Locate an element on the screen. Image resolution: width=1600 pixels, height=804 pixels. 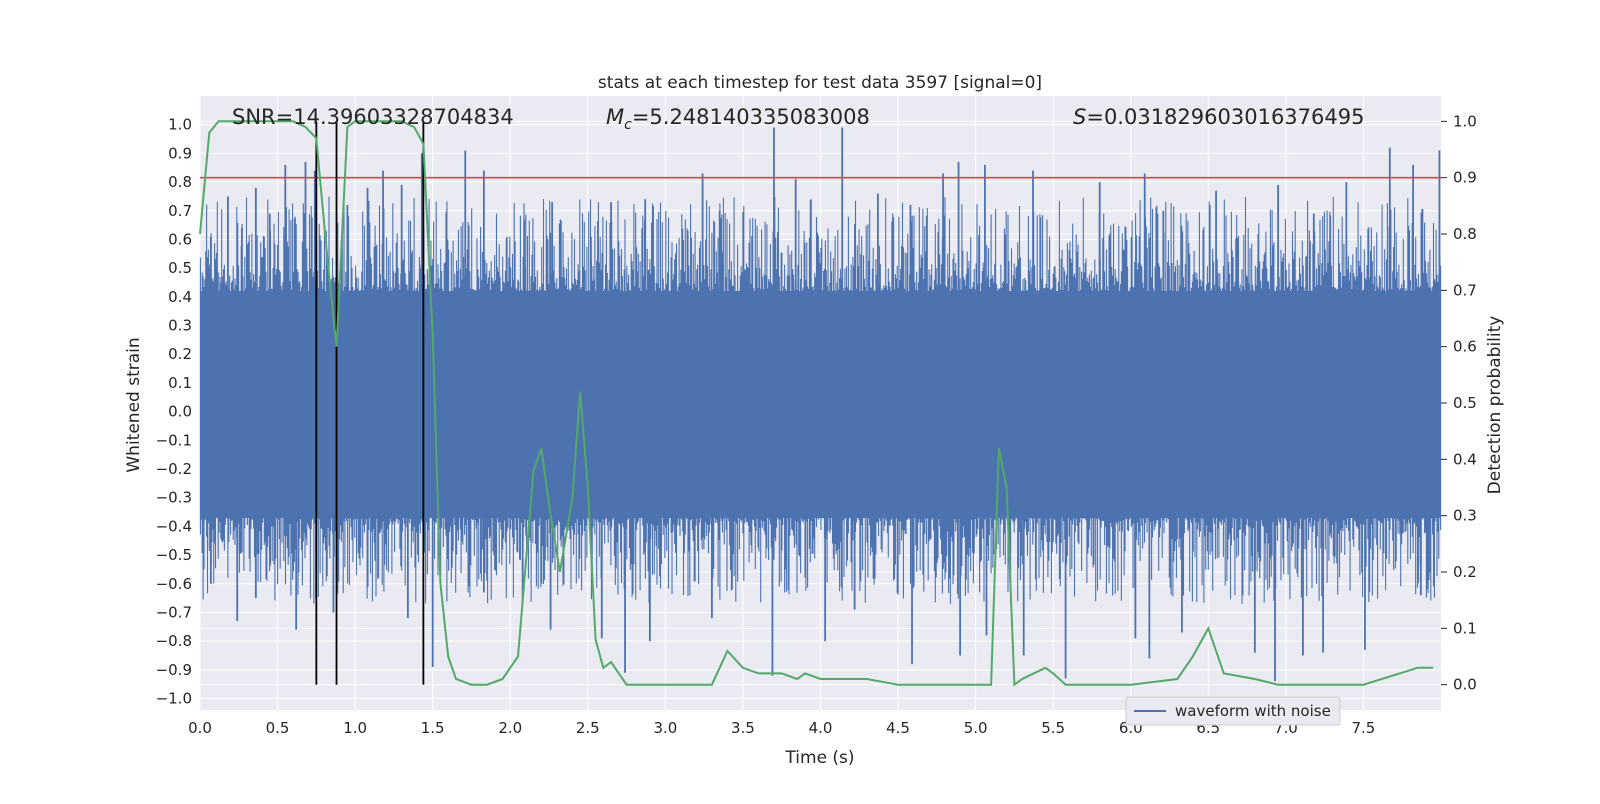
x-tick-label: 4.5 is located at coordinates (898, 728).